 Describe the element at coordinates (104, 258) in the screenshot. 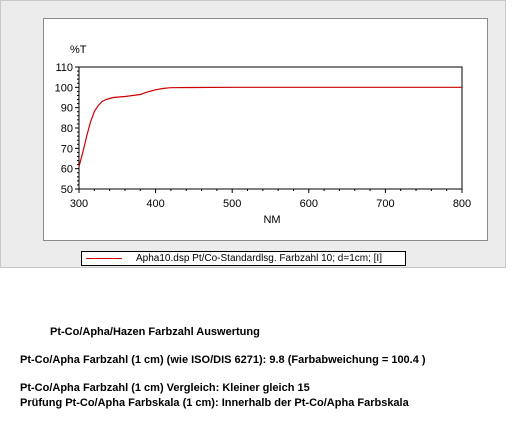

I see `legend-line-swatch` at that location.